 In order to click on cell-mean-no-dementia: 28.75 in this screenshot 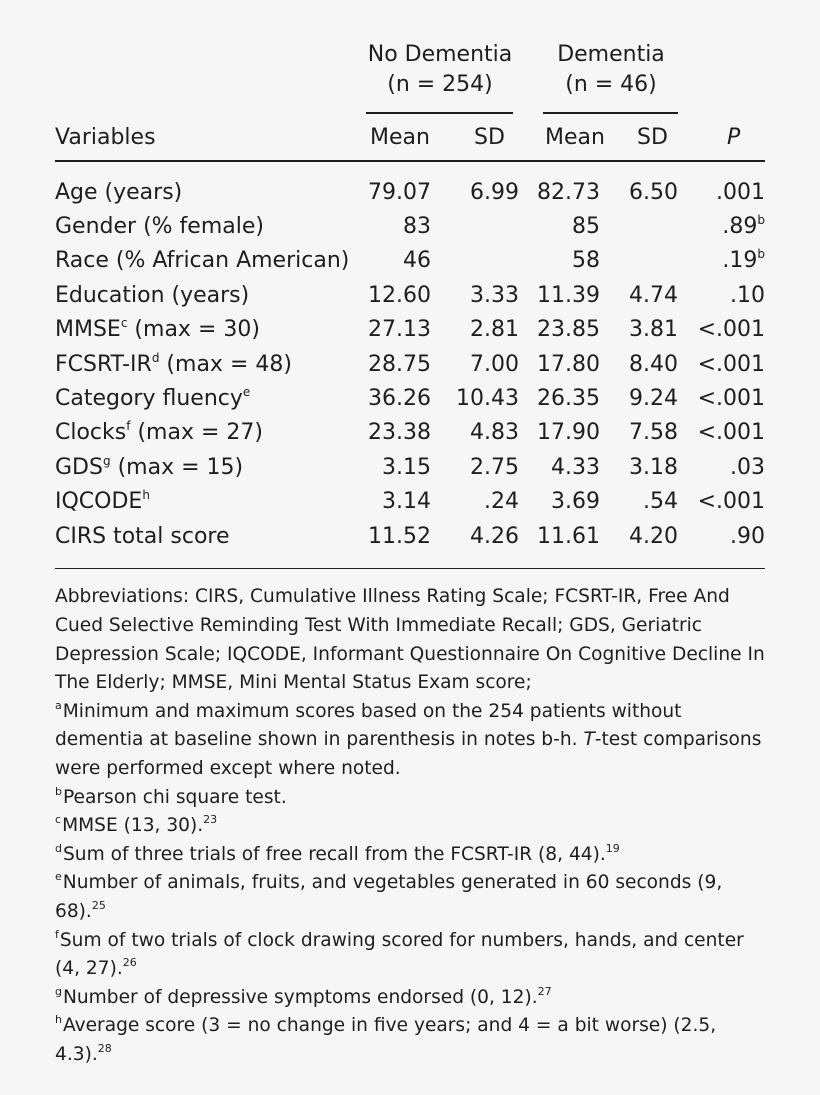, I will do `click(399, 364)`.